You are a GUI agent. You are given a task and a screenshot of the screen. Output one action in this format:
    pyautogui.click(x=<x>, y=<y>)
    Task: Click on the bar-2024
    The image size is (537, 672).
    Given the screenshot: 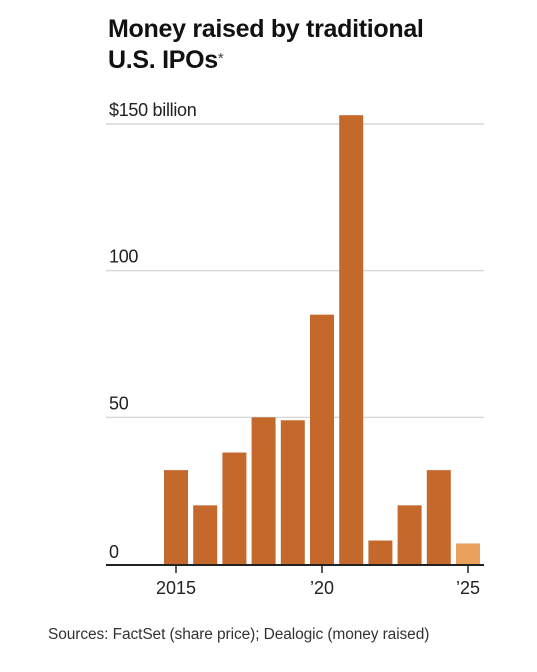 What is the action you would take?
    pyautogui.click(x=438, y=517)
    